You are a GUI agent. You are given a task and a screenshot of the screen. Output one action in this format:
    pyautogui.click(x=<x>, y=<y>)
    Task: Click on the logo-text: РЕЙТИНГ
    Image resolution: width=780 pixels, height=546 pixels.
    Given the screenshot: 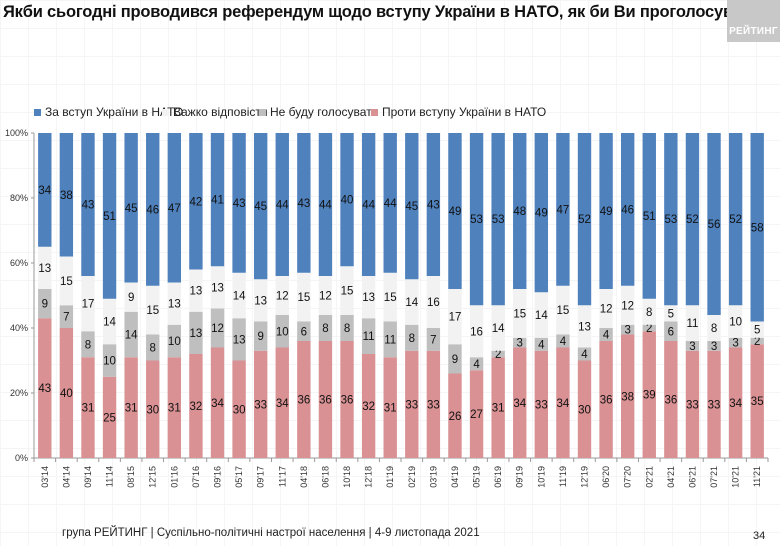 What is the action you would take?
    pyautogui.click(x=753, y=31)
    